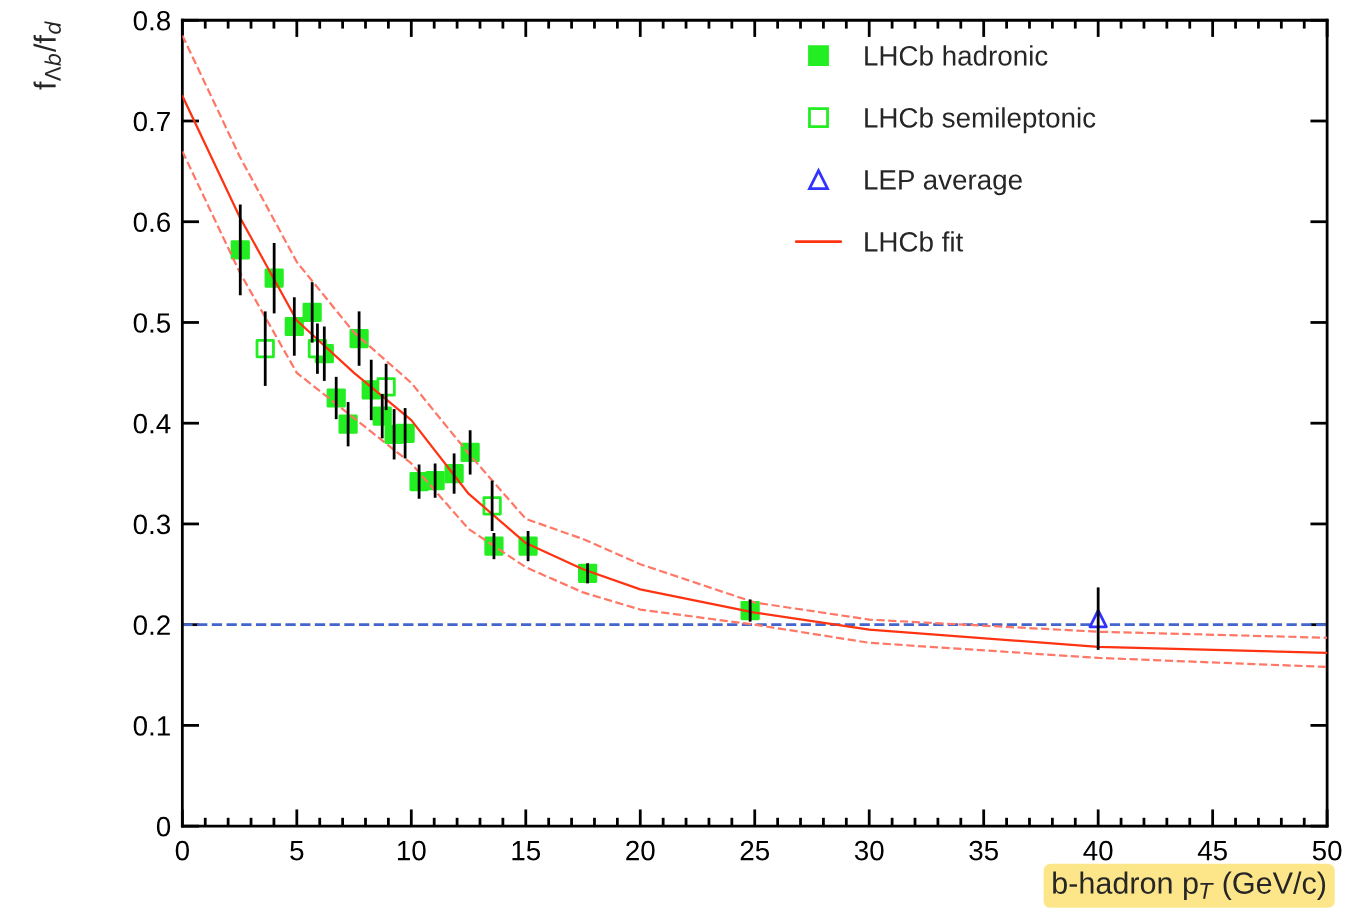 Image resolution: width=1371 pixels, height=921 pixels. What do you see at coordinates (151, 625) in the screenshot?
I see `y-tick-label: 0.2` at bounding box center [151, 625].